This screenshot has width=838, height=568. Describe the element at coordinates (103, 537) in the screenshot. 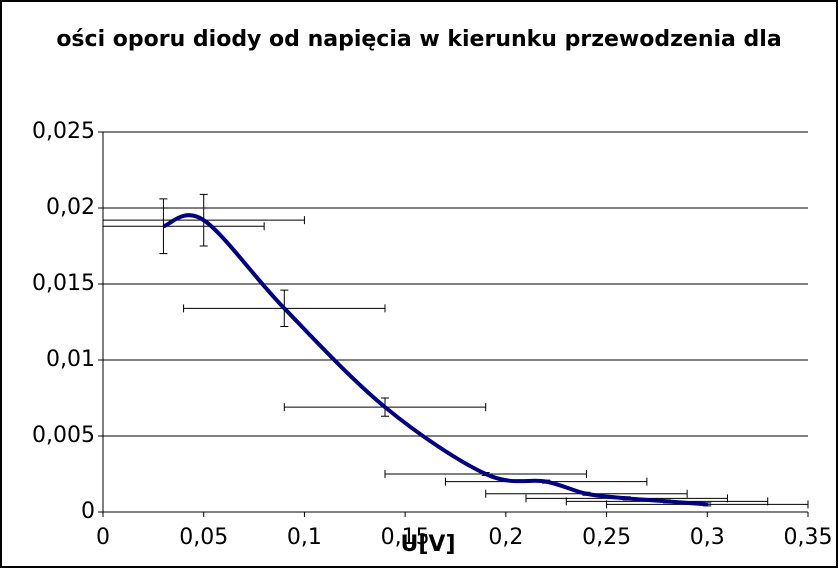

I see `x-tick-label: 0` at that location.